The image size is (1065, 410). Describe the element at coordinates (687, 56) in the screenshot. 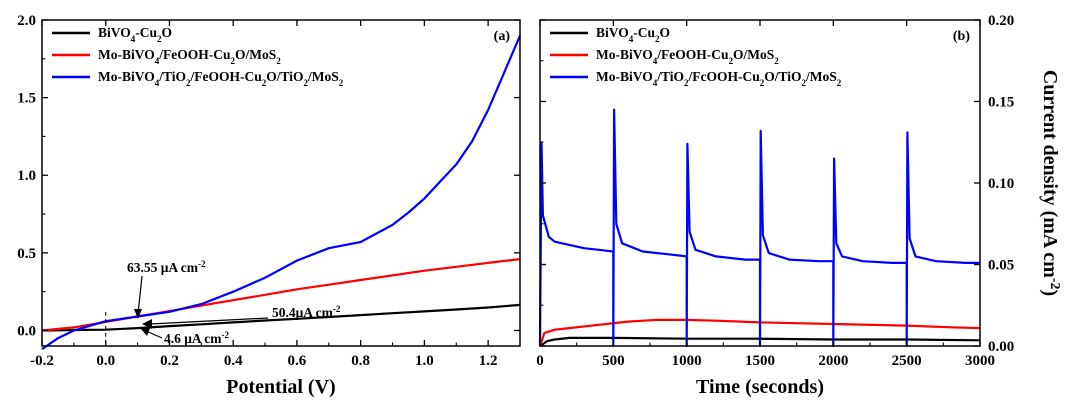

I see `legend-label-b-1: Mo-BiVO4/FeOOH-Cu2O/MoS2` at that location.